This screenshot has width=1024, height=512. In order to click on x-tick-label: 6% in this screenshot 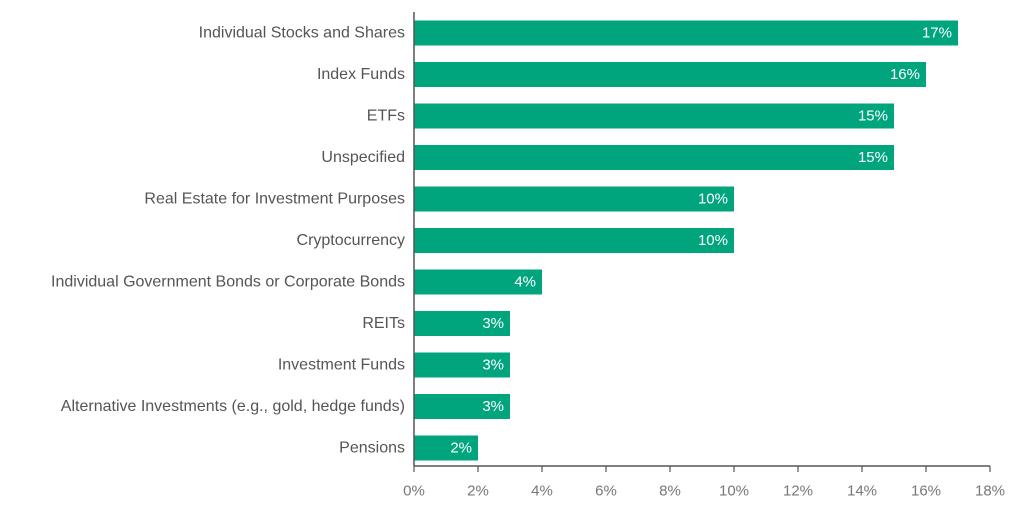, I will do `click(606, 491)`.